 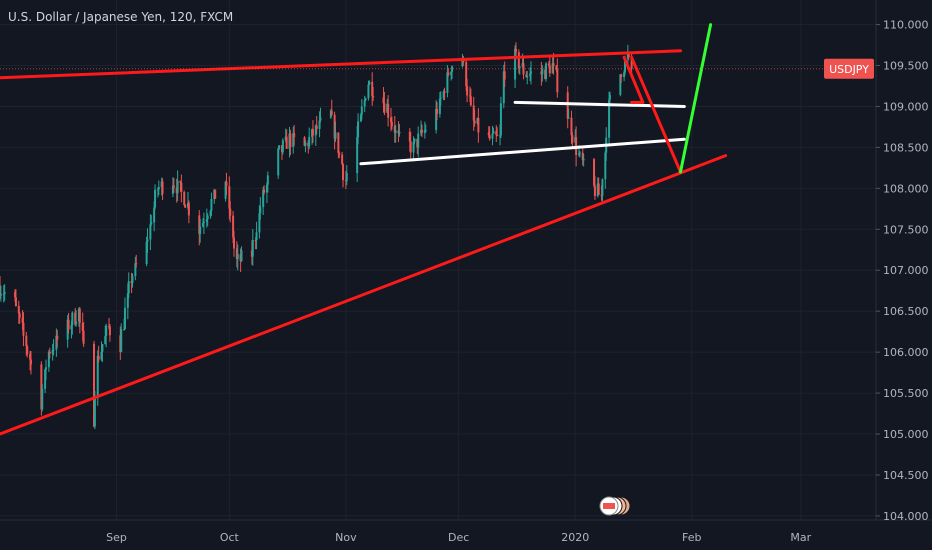 I want to click on y-tick-label: 105.500, so click(x=906, y=393).